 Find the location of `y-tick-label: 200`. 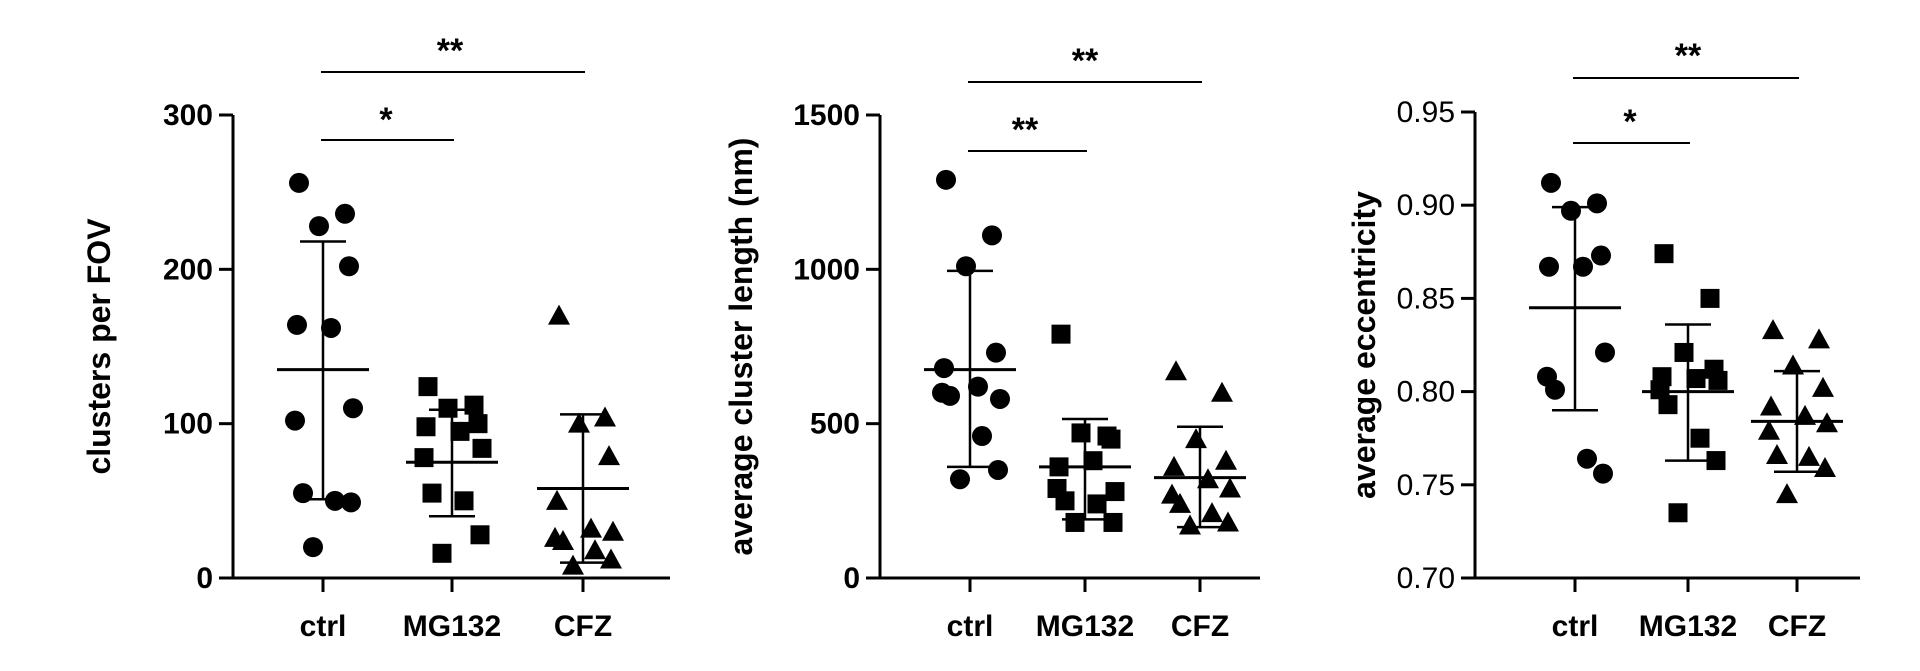

y-tick-label: 200 is located at coordinates (188, 269).